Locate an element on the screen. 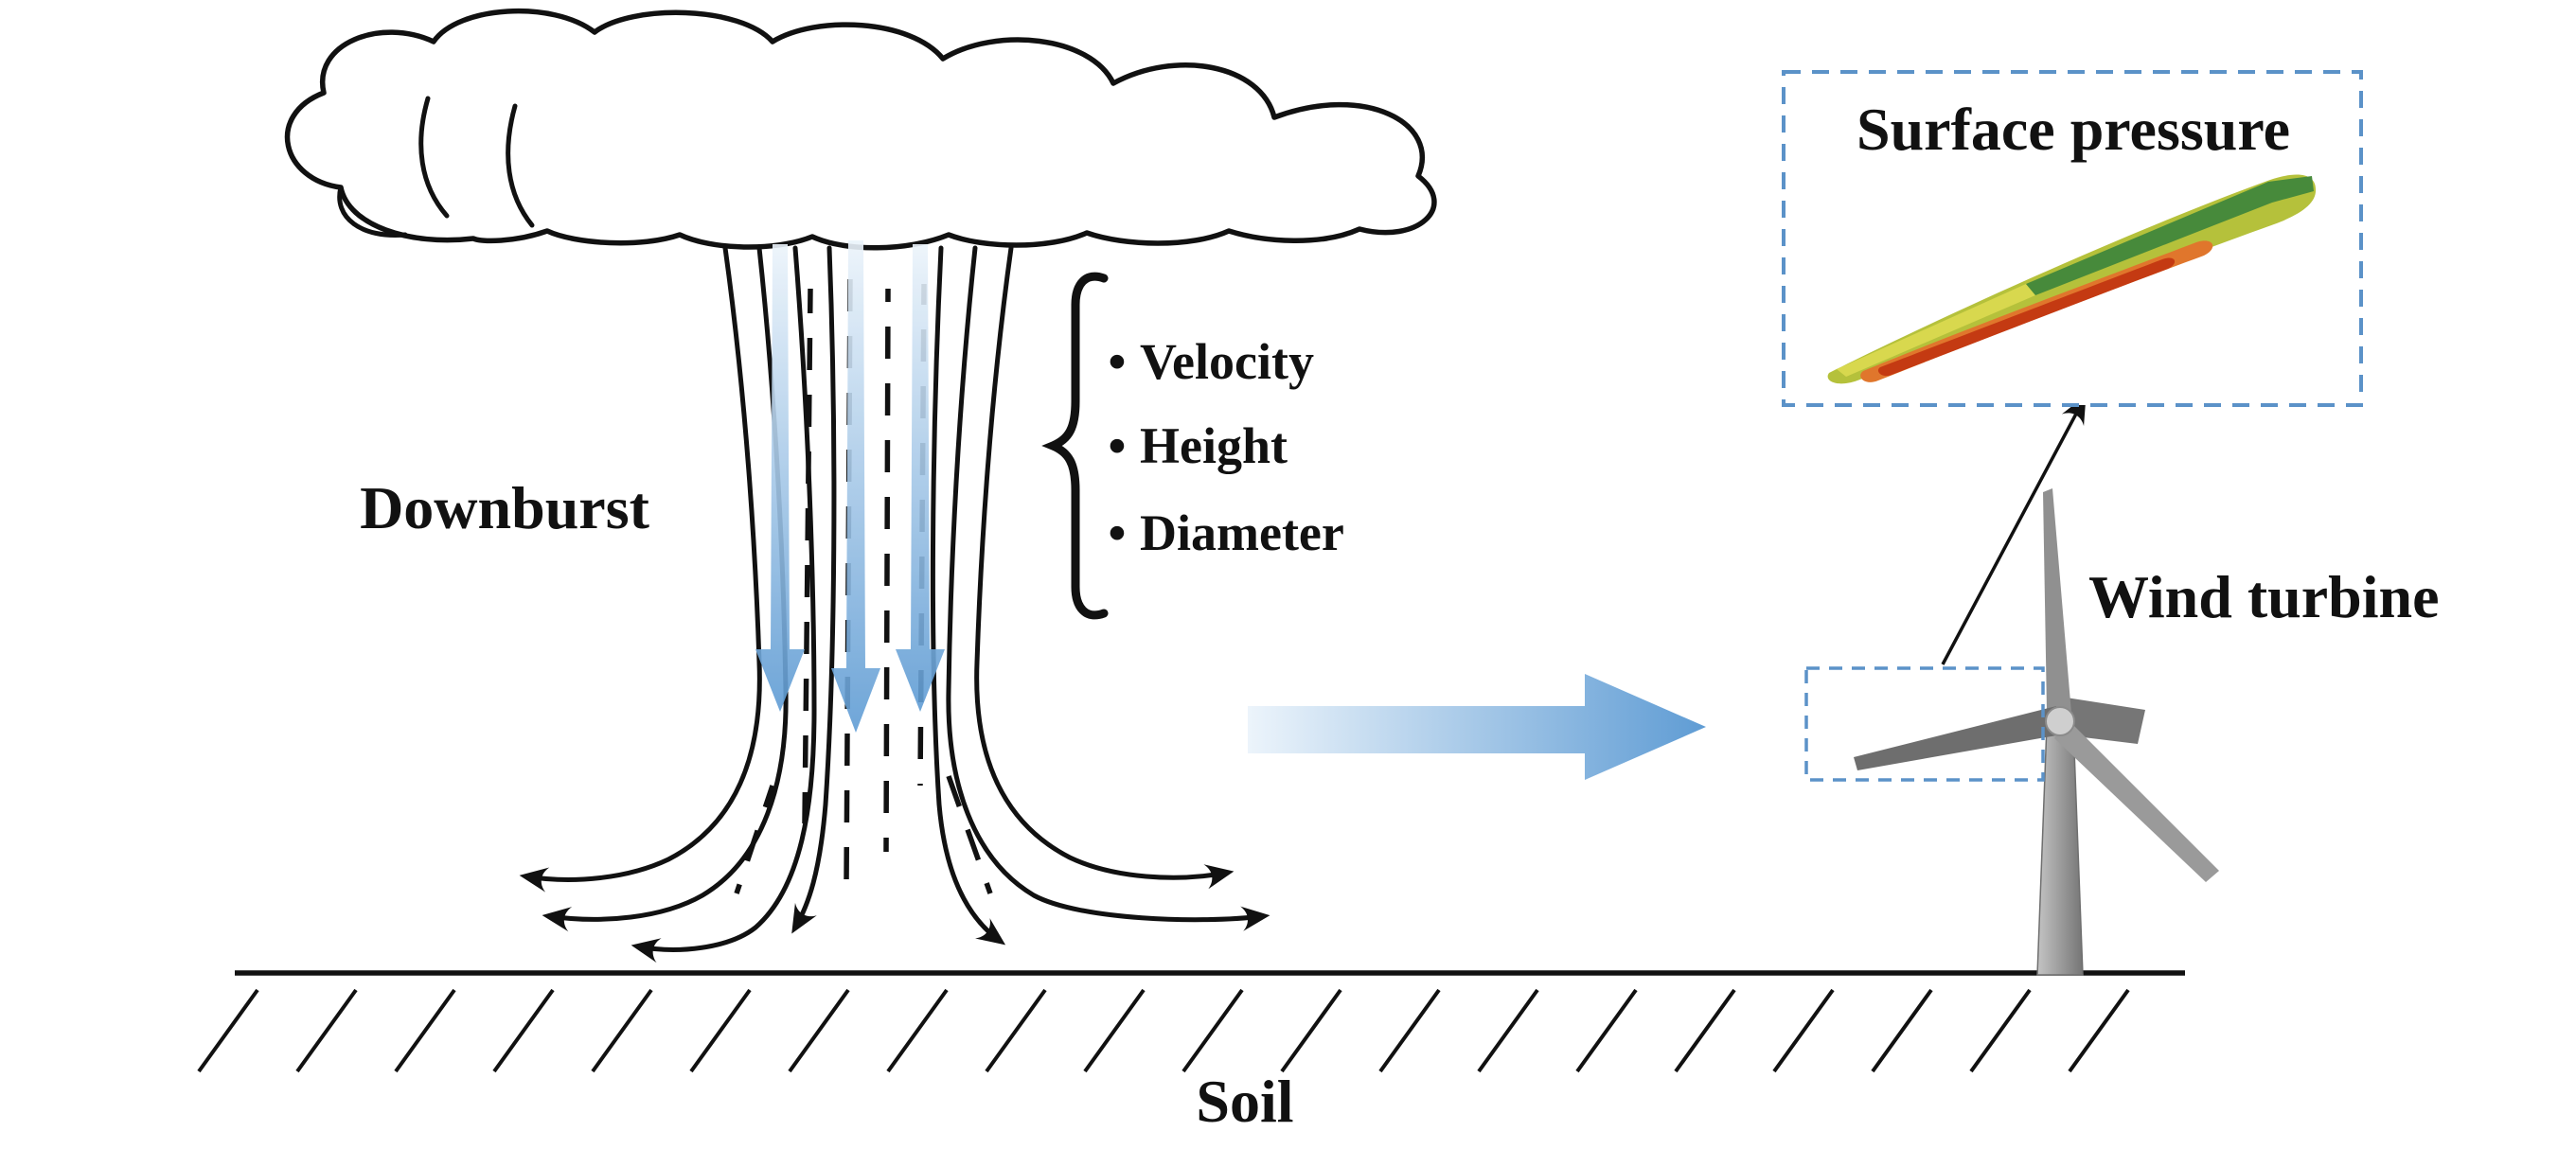 This screenshot has width=2576, height=1167. turbine-blade-down-right is located at coordinates (2136, 800).